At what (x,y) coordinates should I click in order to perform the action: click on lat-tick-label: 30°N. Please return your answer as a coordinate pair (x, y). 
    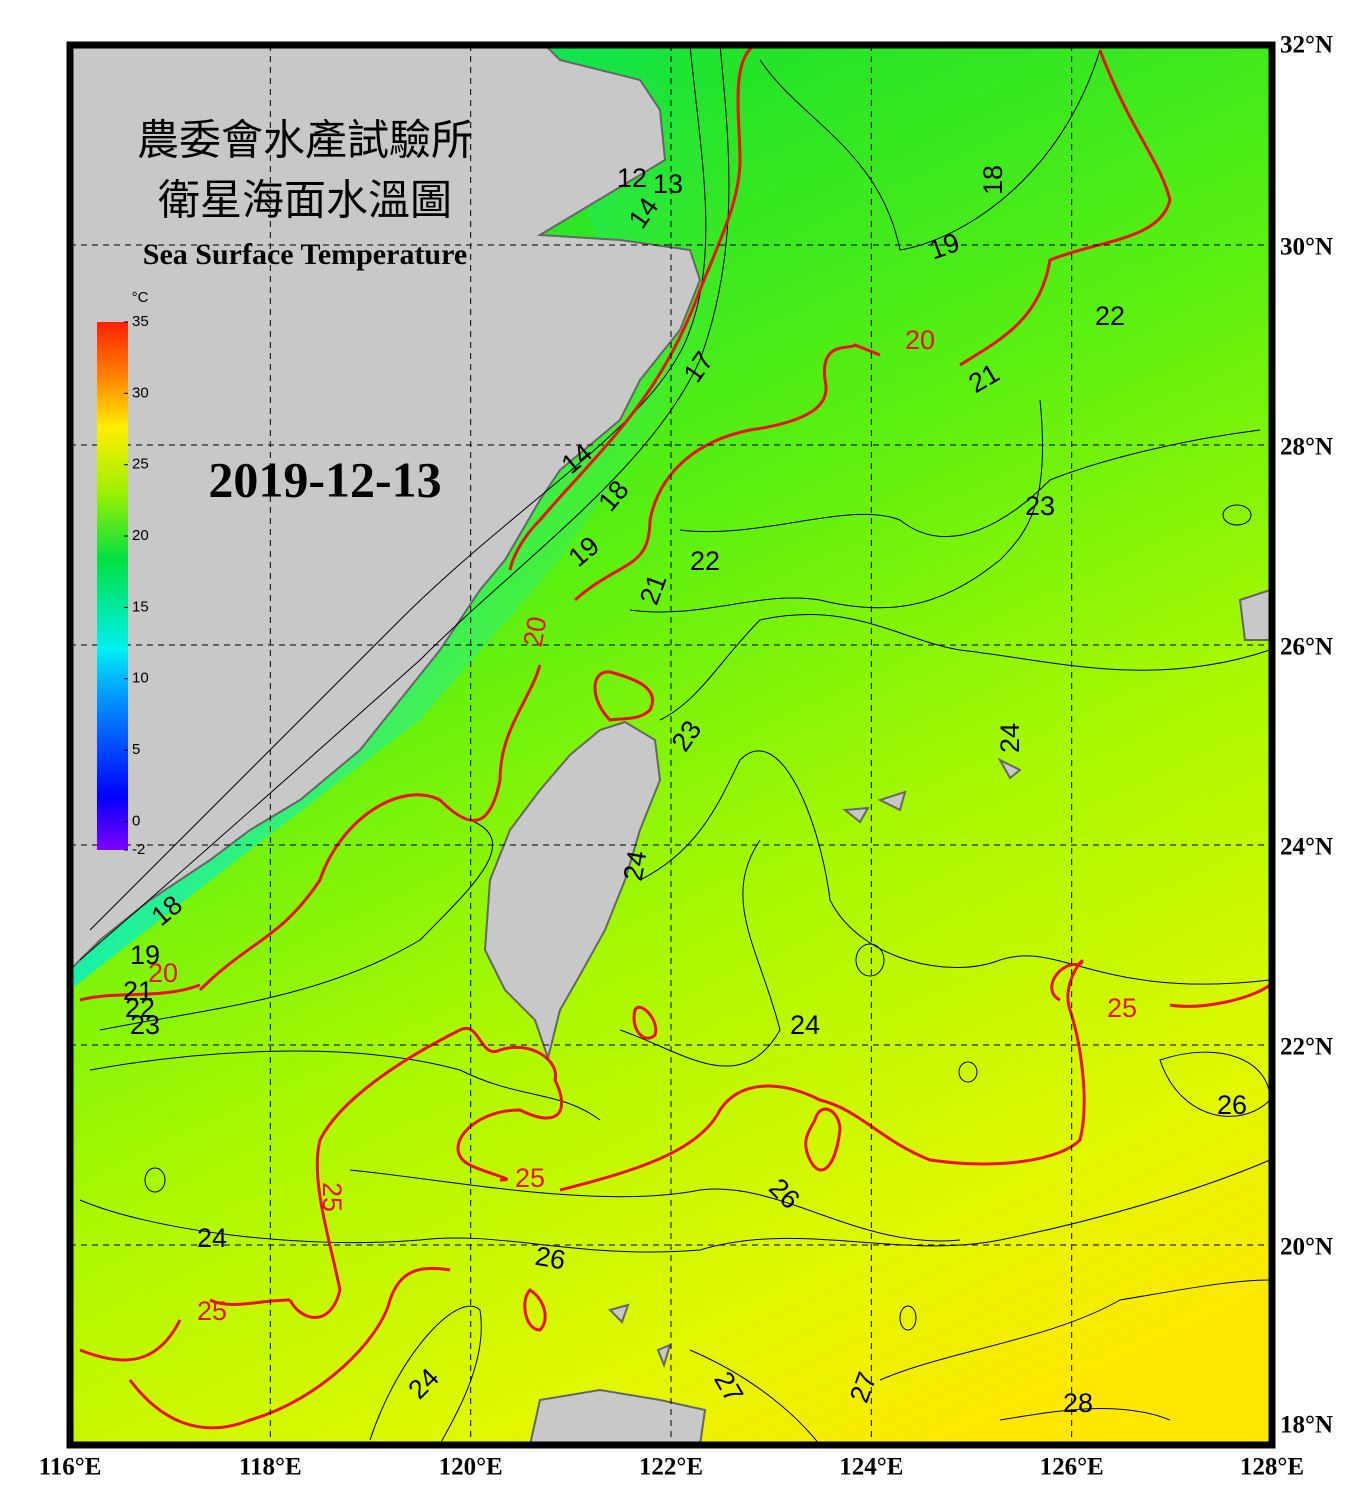
    Looking at the image, I should click on (1306, 247).